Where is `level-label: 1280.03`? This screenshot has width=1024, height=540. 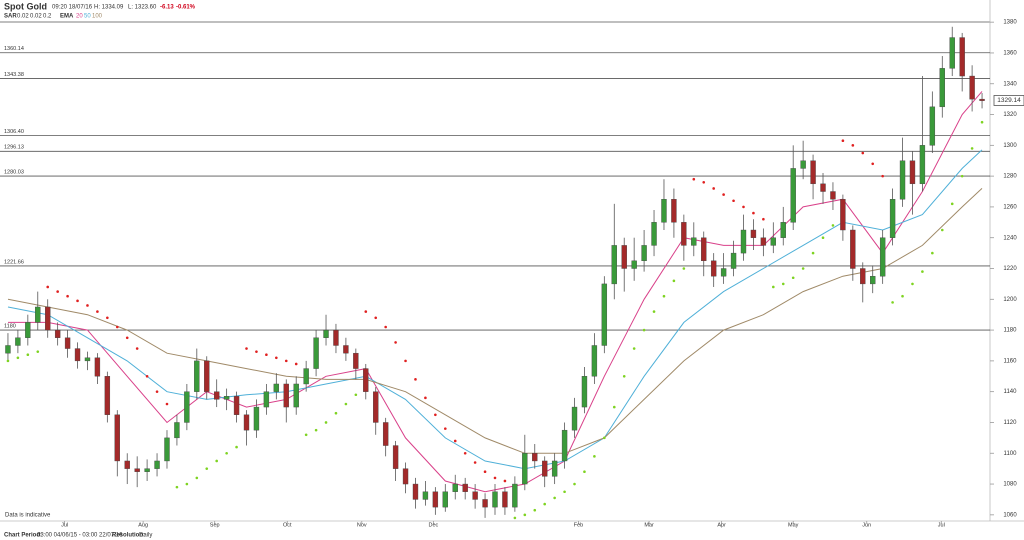
level-label: 1280.03 is located at coordinates (14, 173).